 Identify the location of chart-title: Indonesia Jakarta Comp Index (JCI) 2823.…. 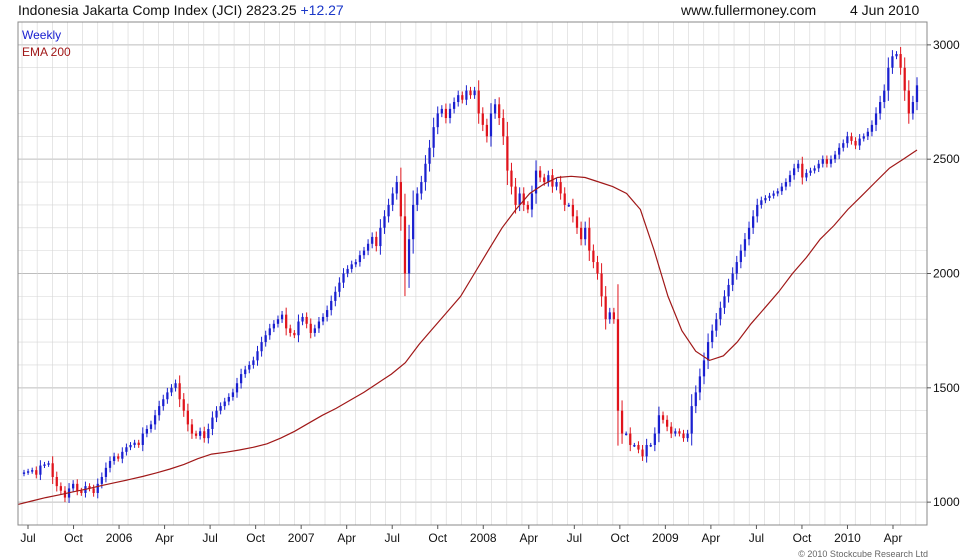
(181, 10).